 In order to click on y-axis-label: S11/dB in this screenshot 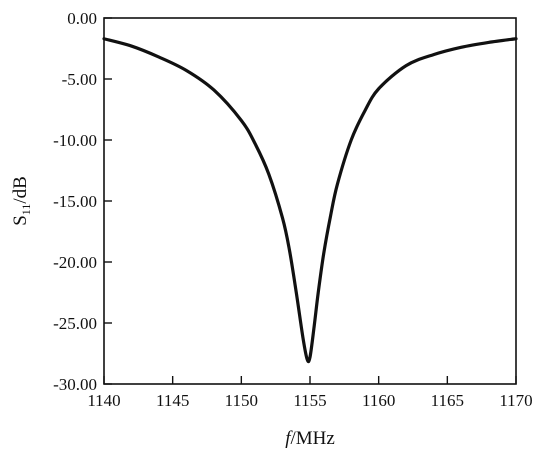, I will do `click(21, 201)`.